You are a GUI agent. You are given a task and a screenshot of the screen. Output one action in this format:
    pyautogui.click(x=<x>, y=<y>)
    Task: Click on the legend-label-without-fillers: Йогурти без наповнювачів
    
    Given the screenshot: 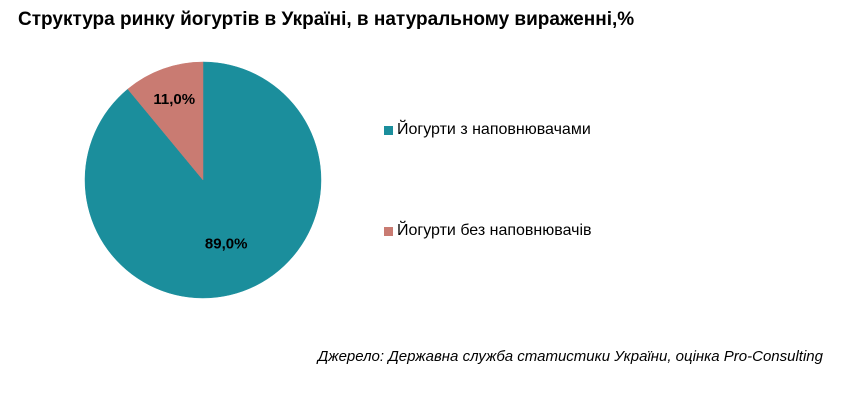 What is the action you would take?
    pyautogui.click(x=494, y=230)
    